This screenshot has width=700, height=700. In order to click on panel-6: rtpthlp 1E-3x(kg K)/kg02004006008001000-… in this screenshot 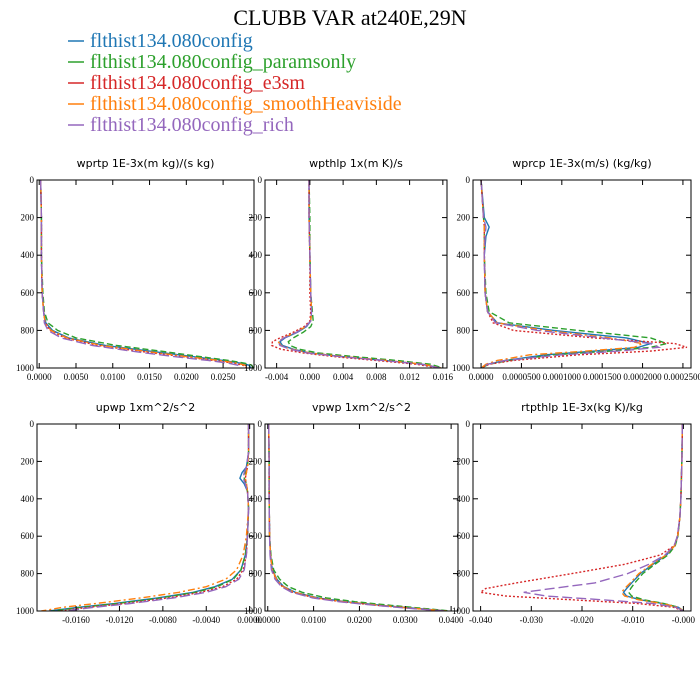, I will do `click(574, 513)`.